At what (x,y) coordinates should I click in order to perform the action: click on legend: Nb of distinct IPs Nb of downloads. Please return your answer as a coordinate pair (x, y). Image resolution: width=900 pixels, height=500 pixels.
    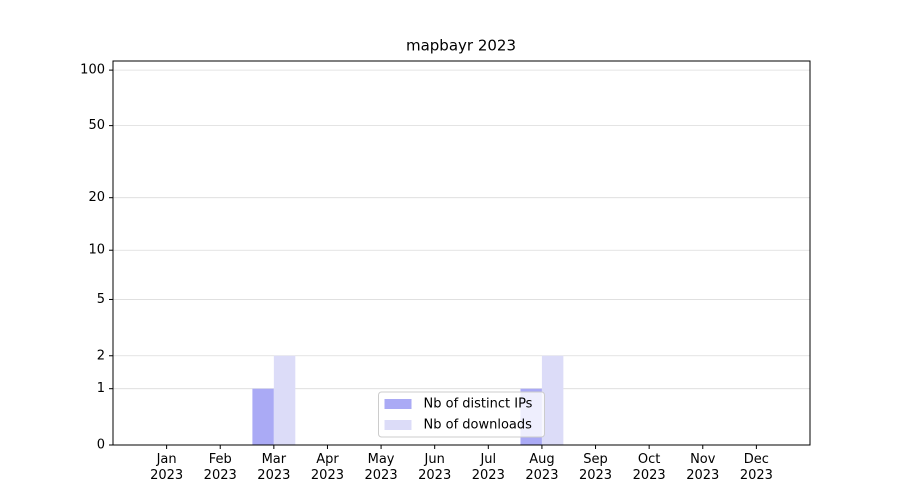
    Looking at the image, I should click on (461, 414).